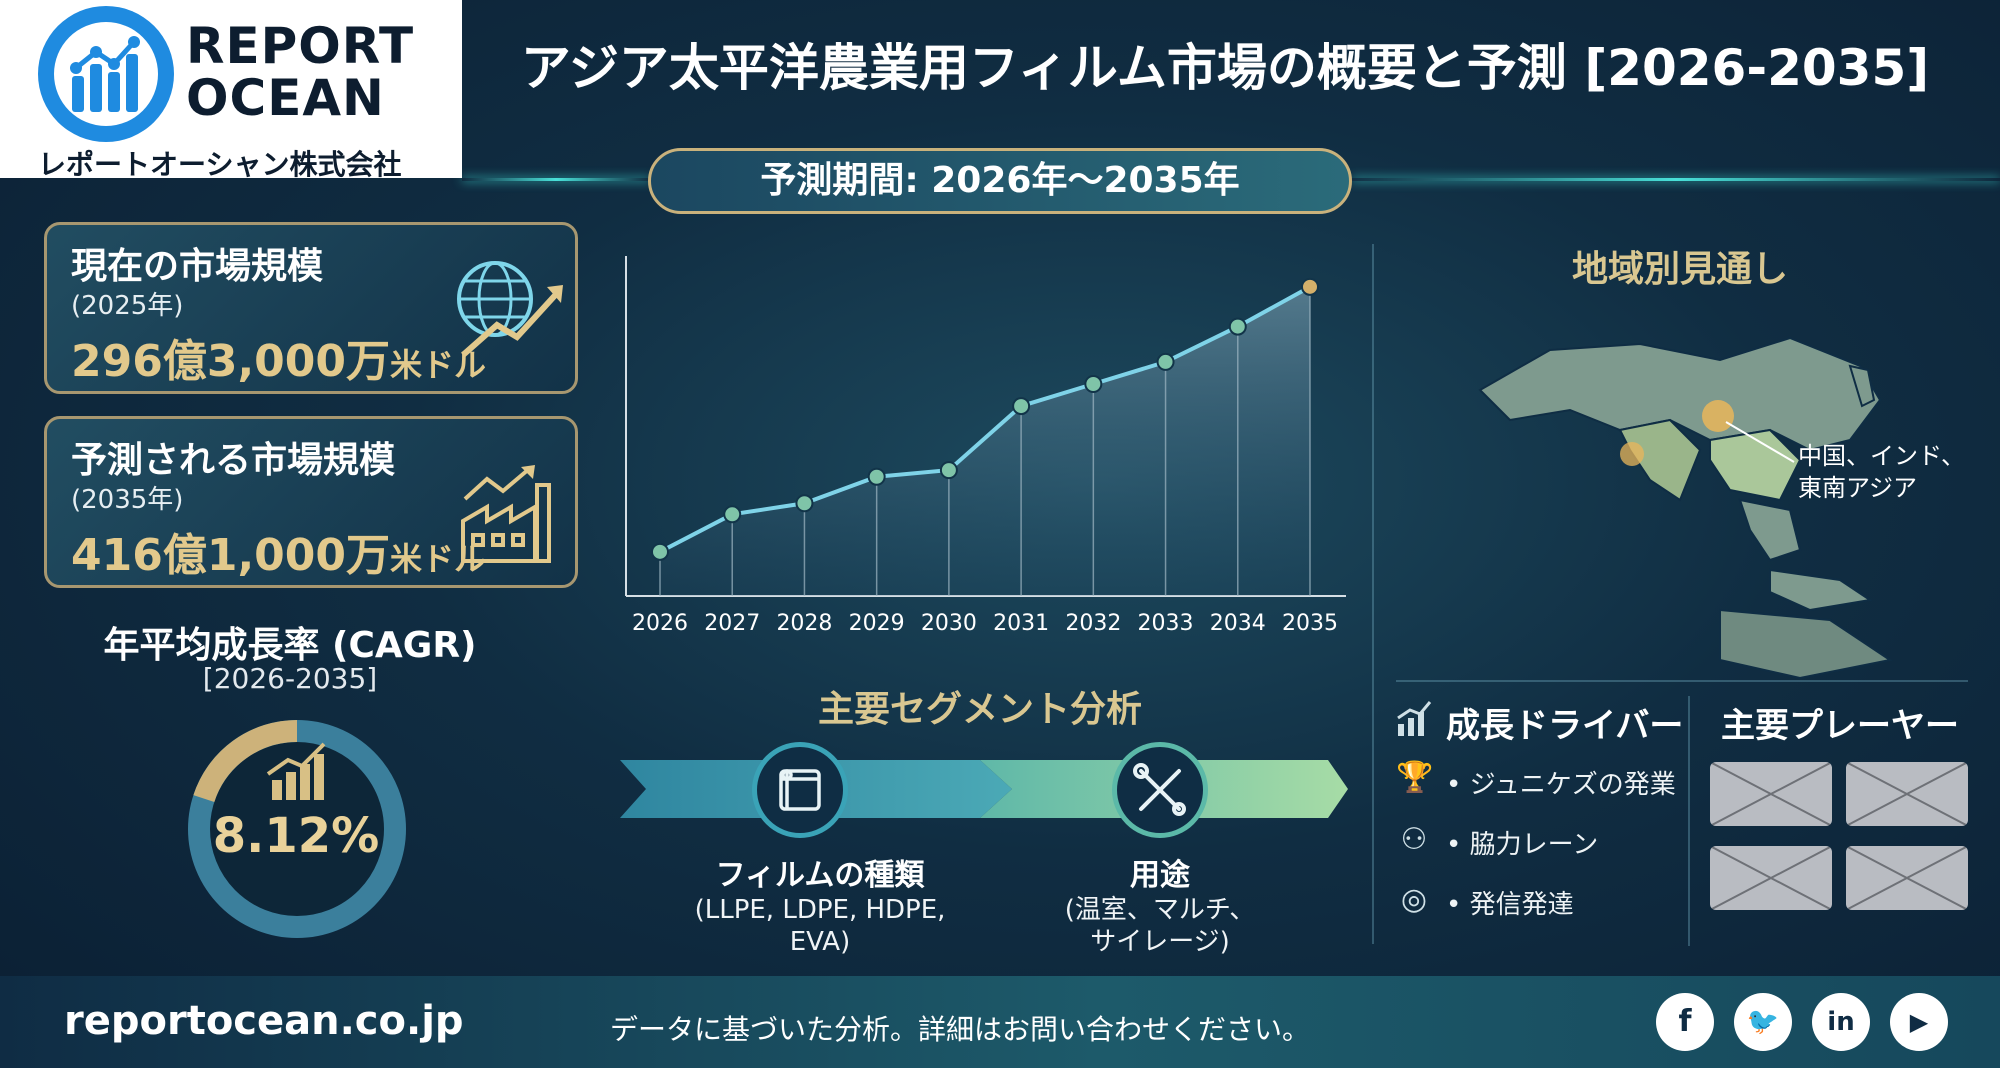 Image resolution: width=2000 pixels, height=1068 pixels. Describe the element at coordinates (311, 308) in the screenshot. I see `current-market-card: 現在の市場規模 (2025年) 296億3,000万米ドル` at that location.